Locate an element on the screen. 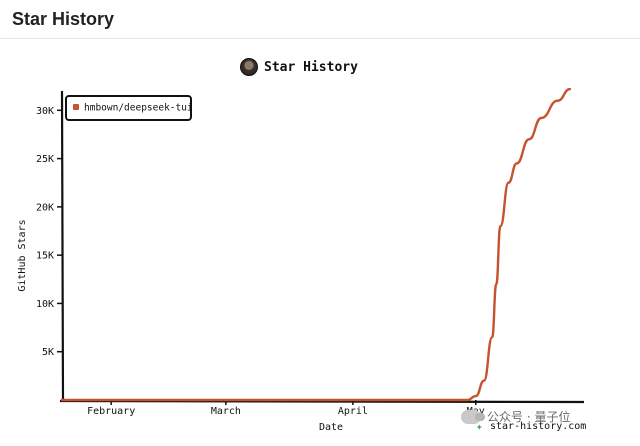 The width and height of the screenshot is (640, 446). wechat-icon is located at coordinates (473, 416).